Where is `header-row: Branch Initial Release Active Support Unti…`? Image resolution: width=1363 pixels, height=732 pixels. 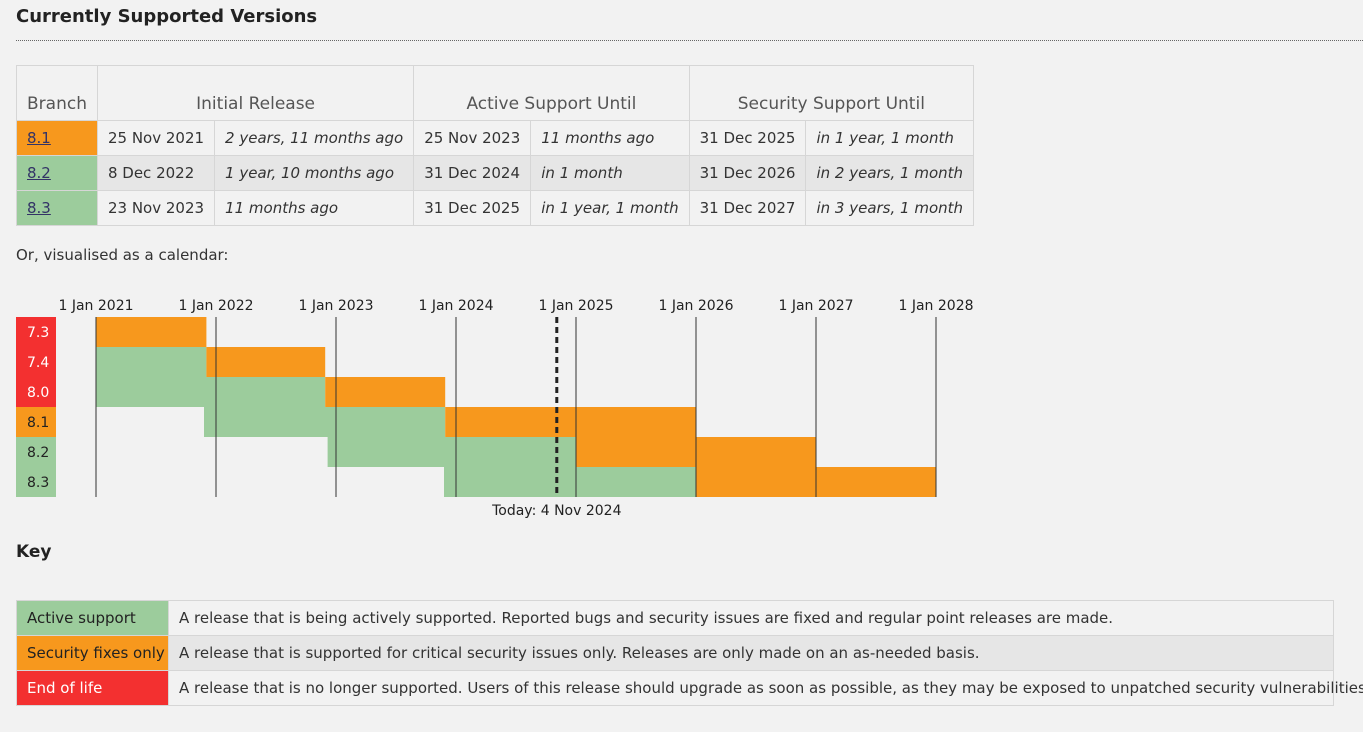 header-row: Branch Initial Release Active Support Unti… is located at coordinates (495, 93).